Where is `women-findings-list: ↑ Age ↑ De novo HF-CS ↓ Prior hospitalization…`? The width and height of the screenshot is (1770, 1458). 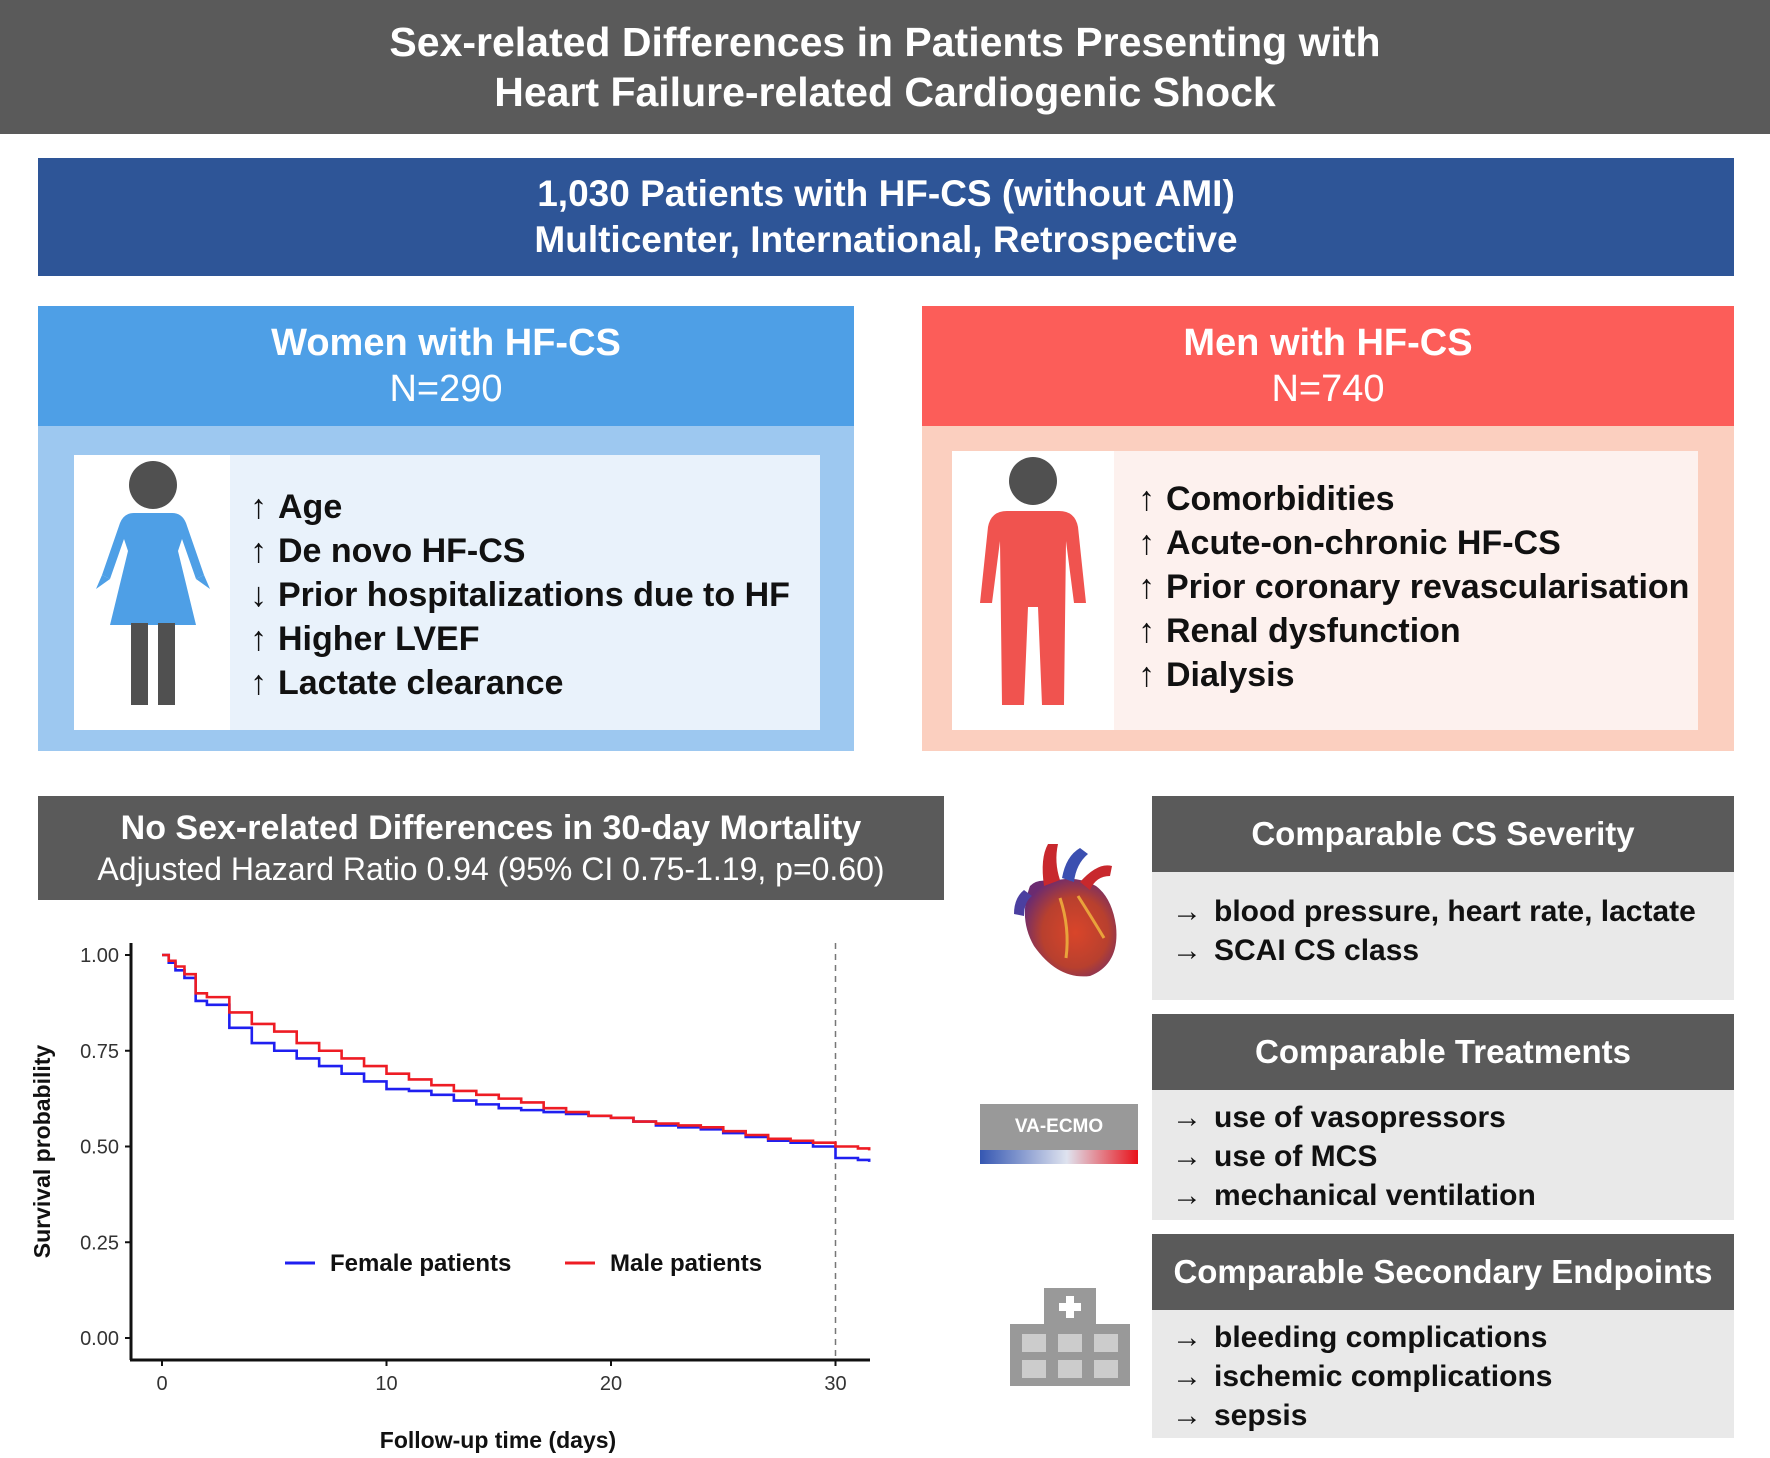
women-findings-list: ↑ Age ↑ De novo HF-CS ↓ Prior hospitalization… is located at coordinates (520, 595).